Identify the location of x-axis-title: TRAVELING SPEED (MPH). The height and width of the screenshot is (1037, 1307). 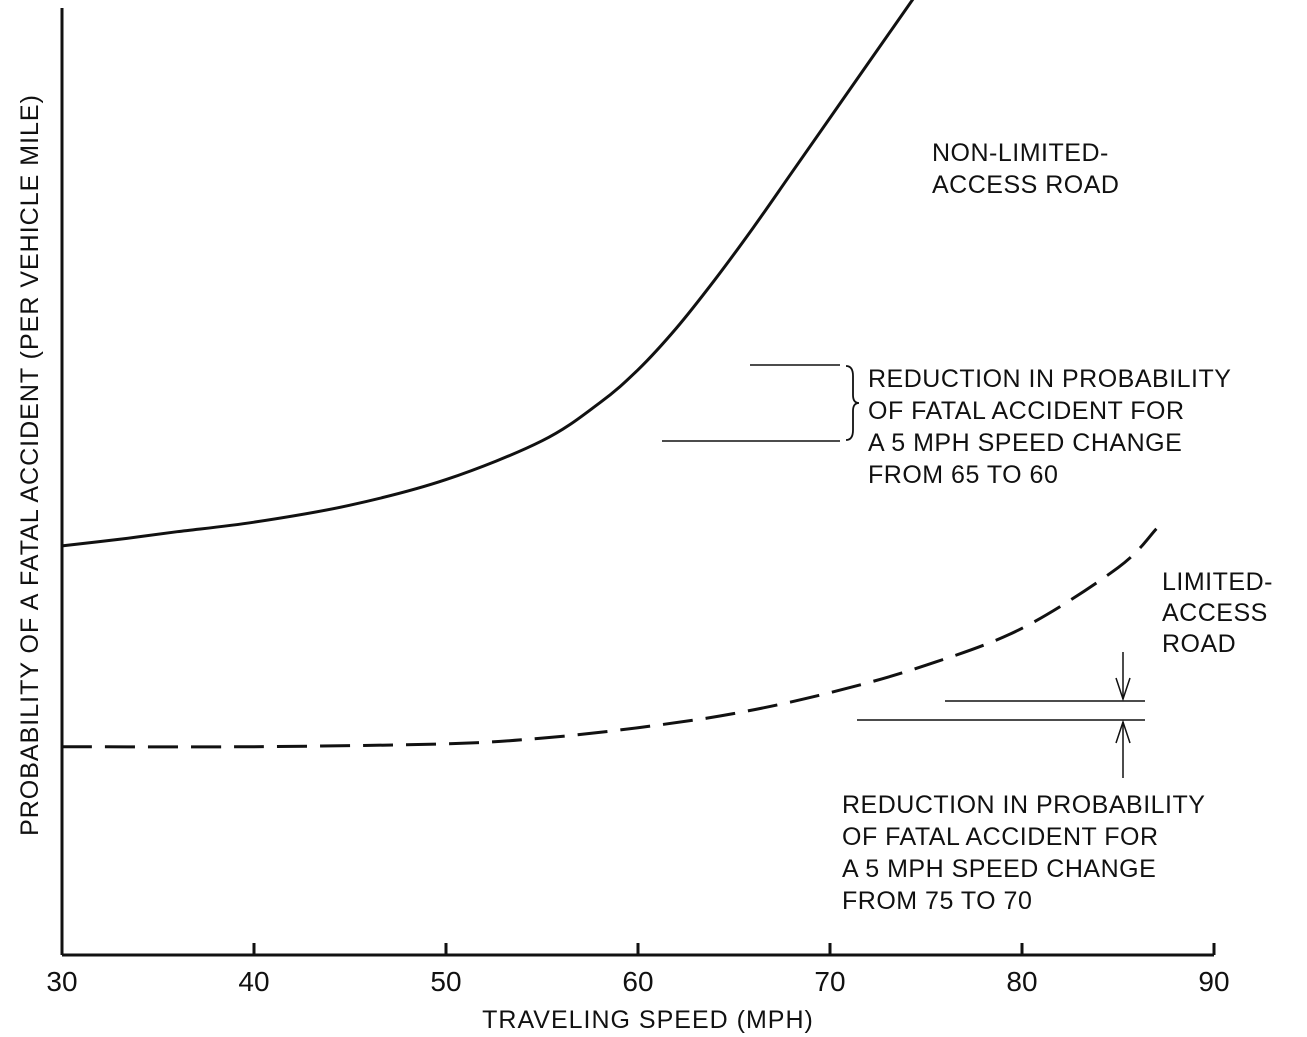
(648, 1020).